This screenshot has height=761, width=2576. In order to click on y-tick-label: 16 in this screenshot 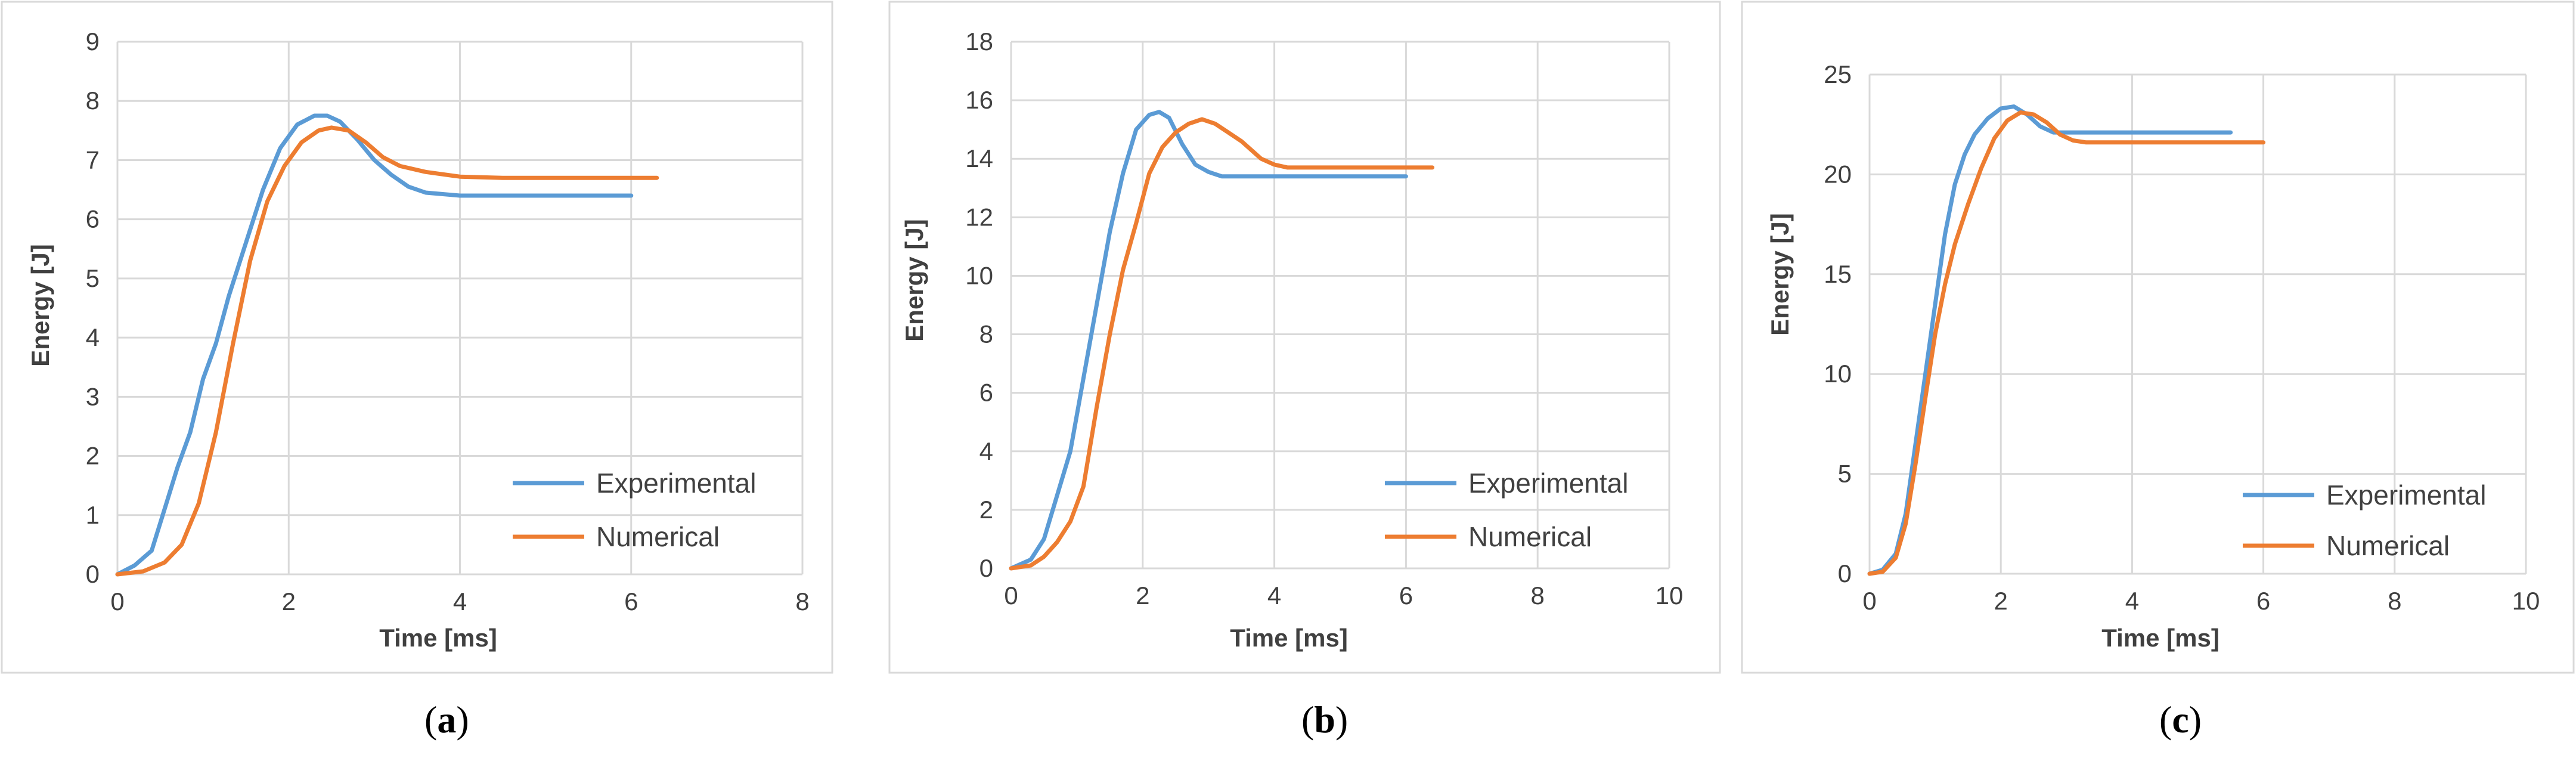, I will do `click(979, 100)`.